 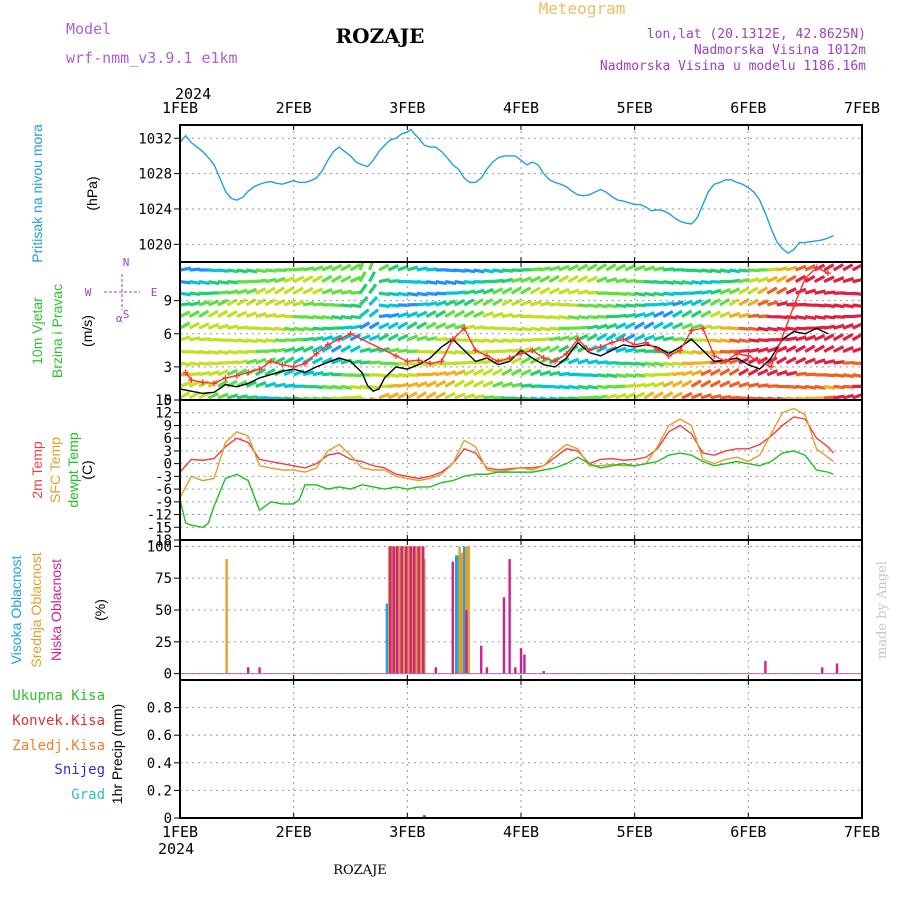 I want to click on temperature-ylabel: (C), so click(x=87, y=469).